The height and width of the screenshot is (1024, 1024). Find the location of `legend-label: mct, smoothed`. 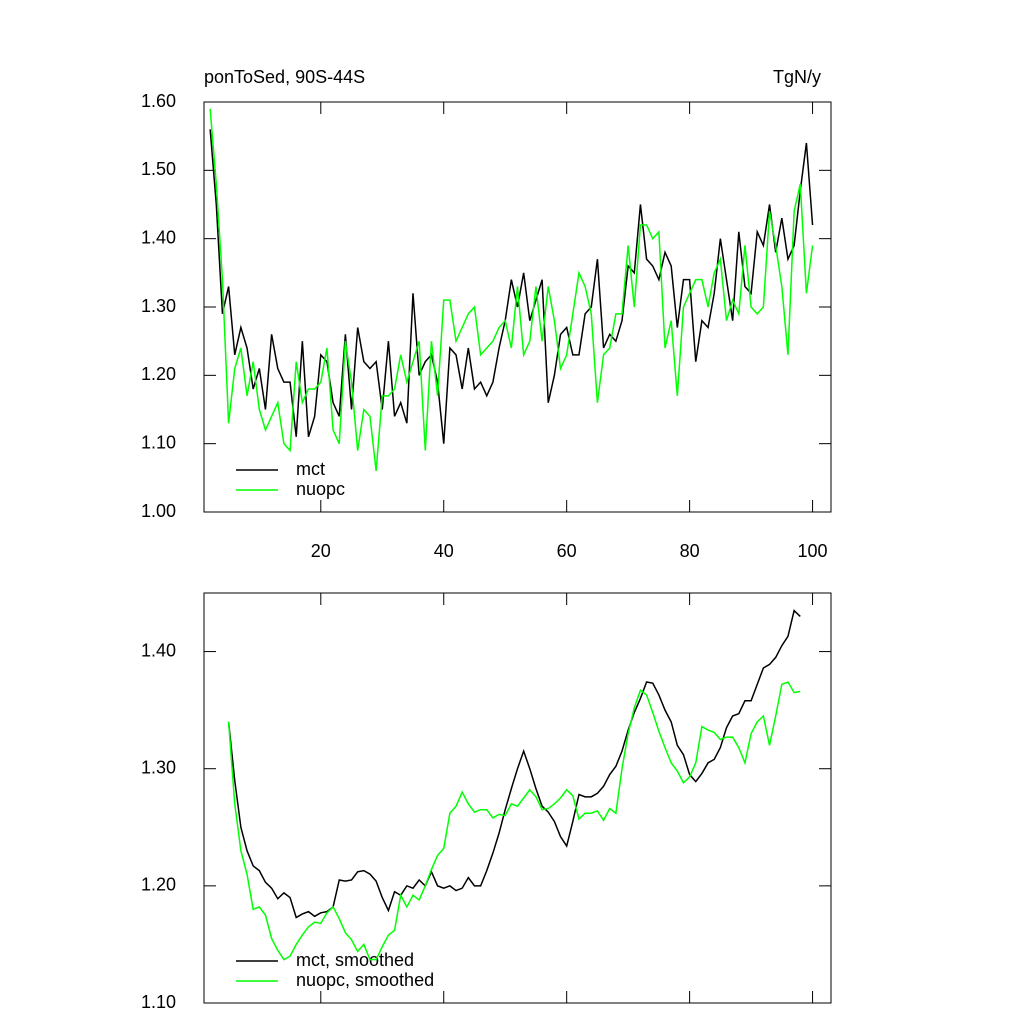

legend-label: mct, smoothed is located at coordinates (355, 960).